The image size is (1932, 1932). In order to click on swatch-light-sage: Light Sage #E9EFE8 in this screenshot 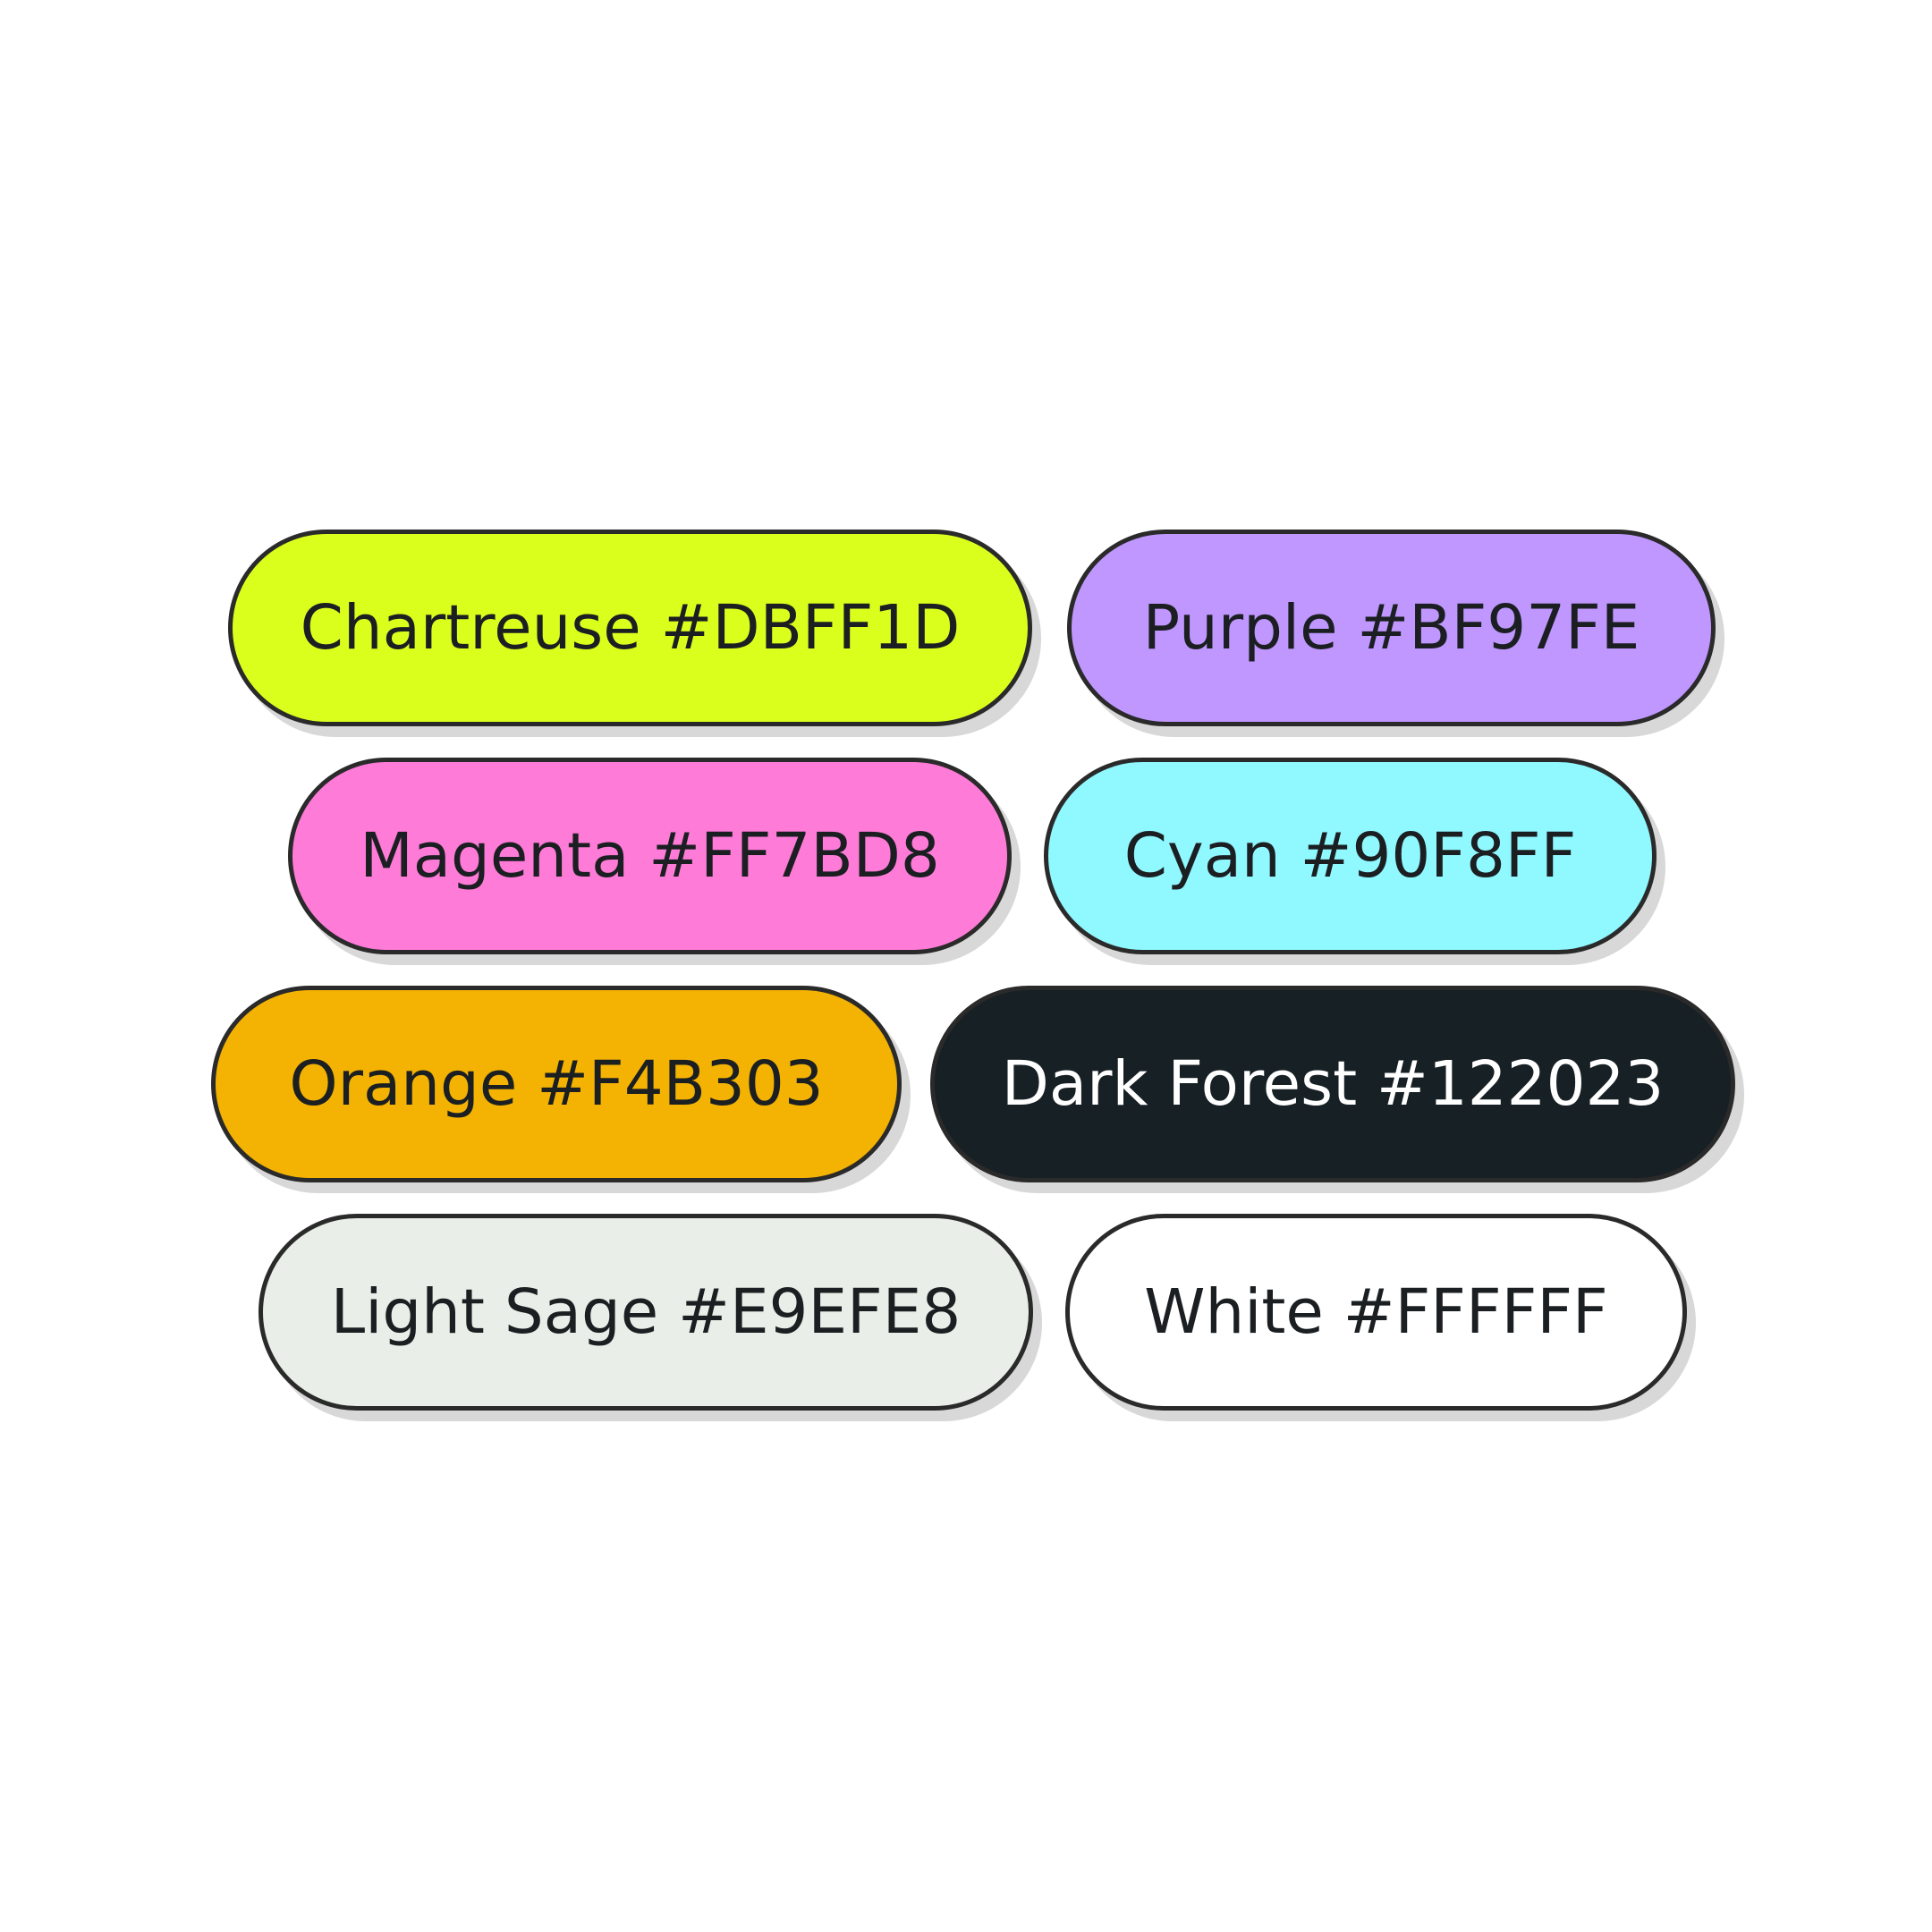, I will do `click(645, 1312)`.